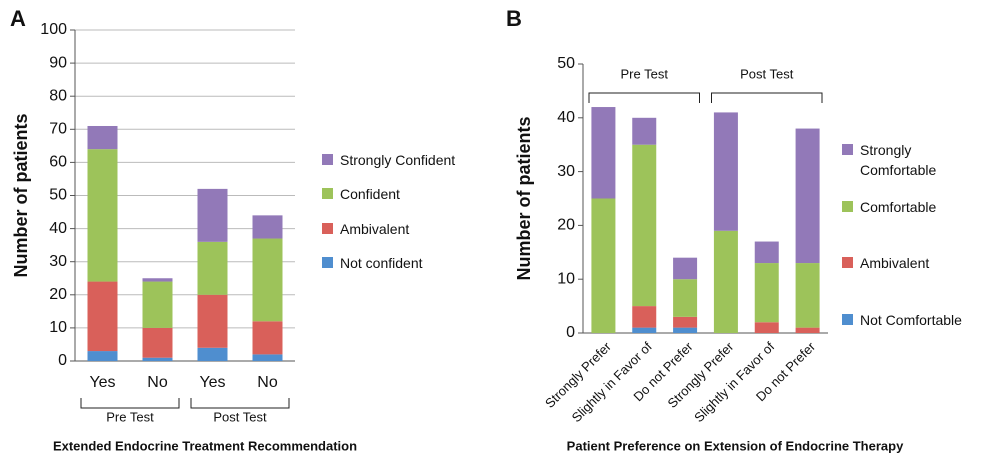  What do you see at coordinates (53, 29) in the screenshot?
I see `y-tick-label: 100` at bounding box center [53, 29].